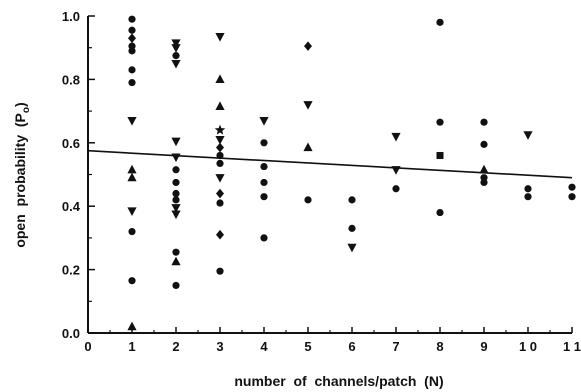  Describe the element at coordinates (71, 16) in the screenshot. I see `y-tick-label: 1.0` at that location.